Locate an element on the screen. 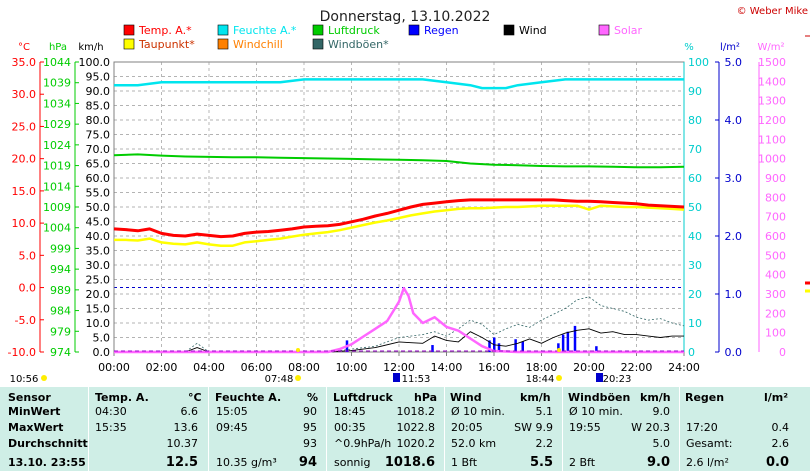 The width and height of the screenshot is (810, 471). moon-icon is located at coordinates (599, 377).